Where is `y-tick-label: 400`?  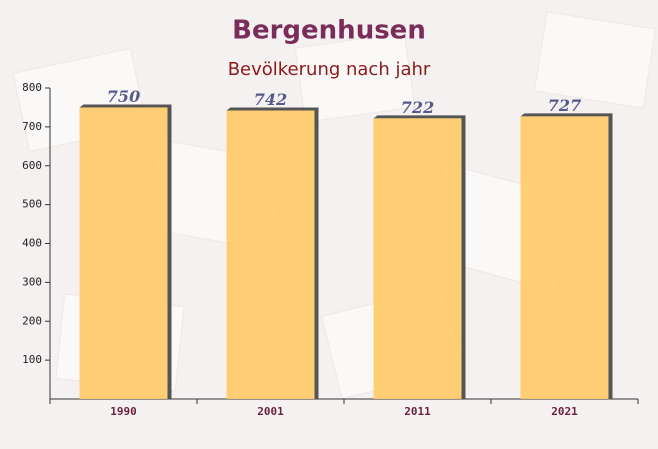
y-tick-label: 400 is located at coordinates (32, 243).